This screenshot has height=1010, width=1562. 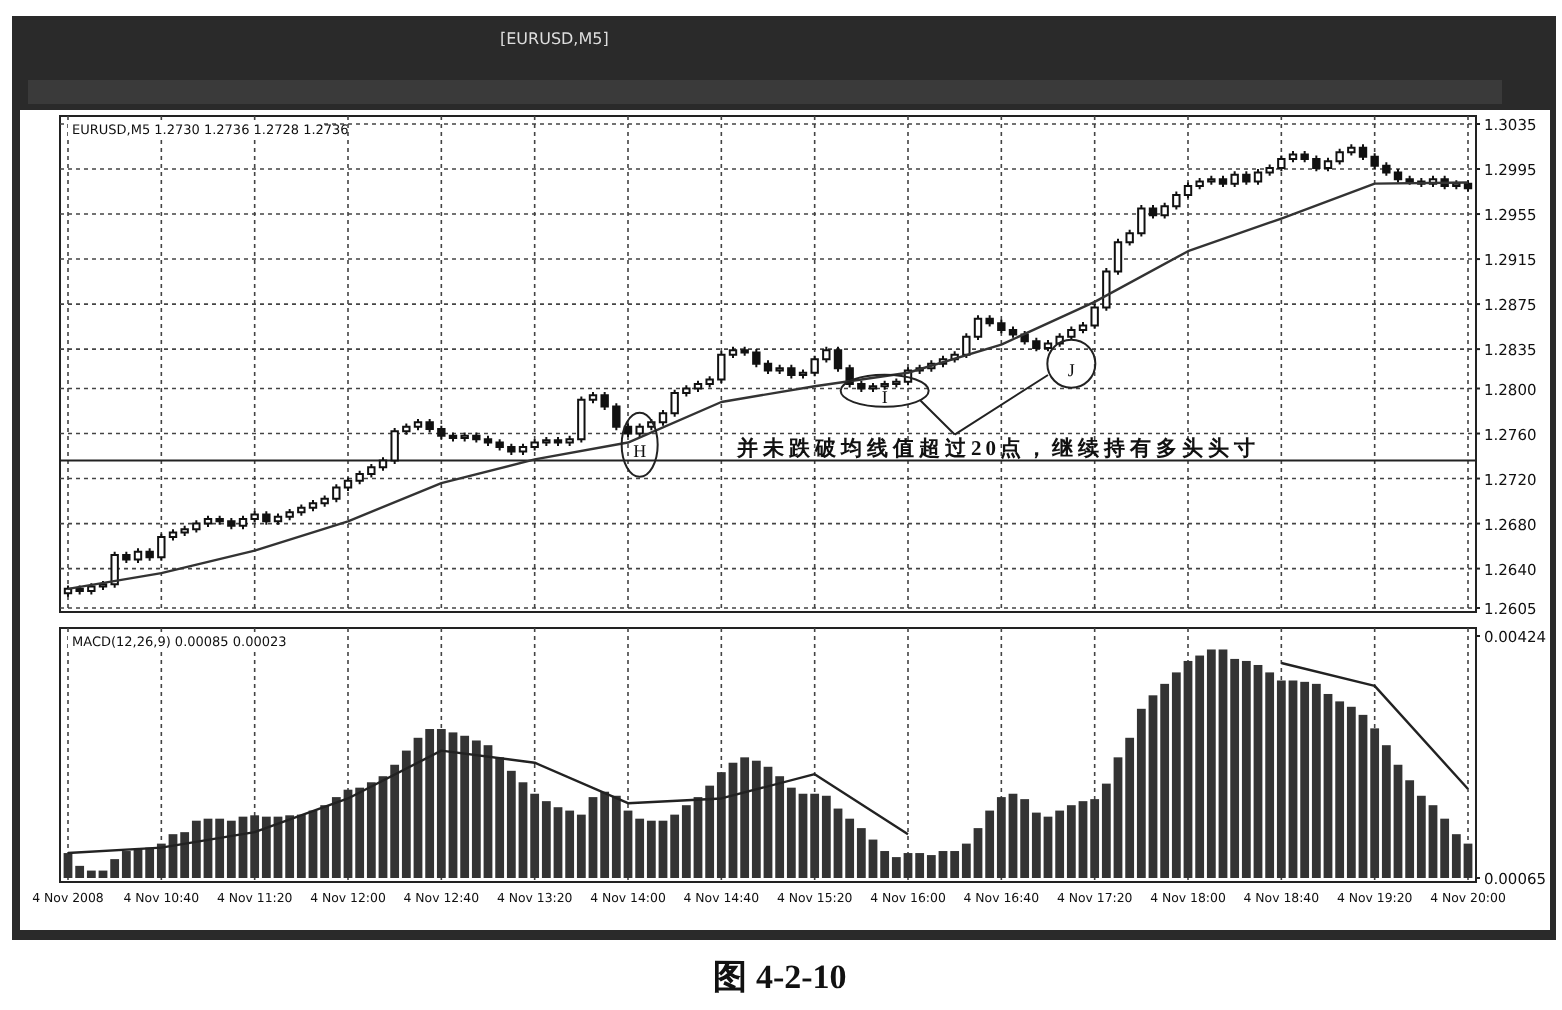 What do you see at coordinates (884, 396) in the screenshot?
I see `annotation: I` at bounding box center [884, 396].